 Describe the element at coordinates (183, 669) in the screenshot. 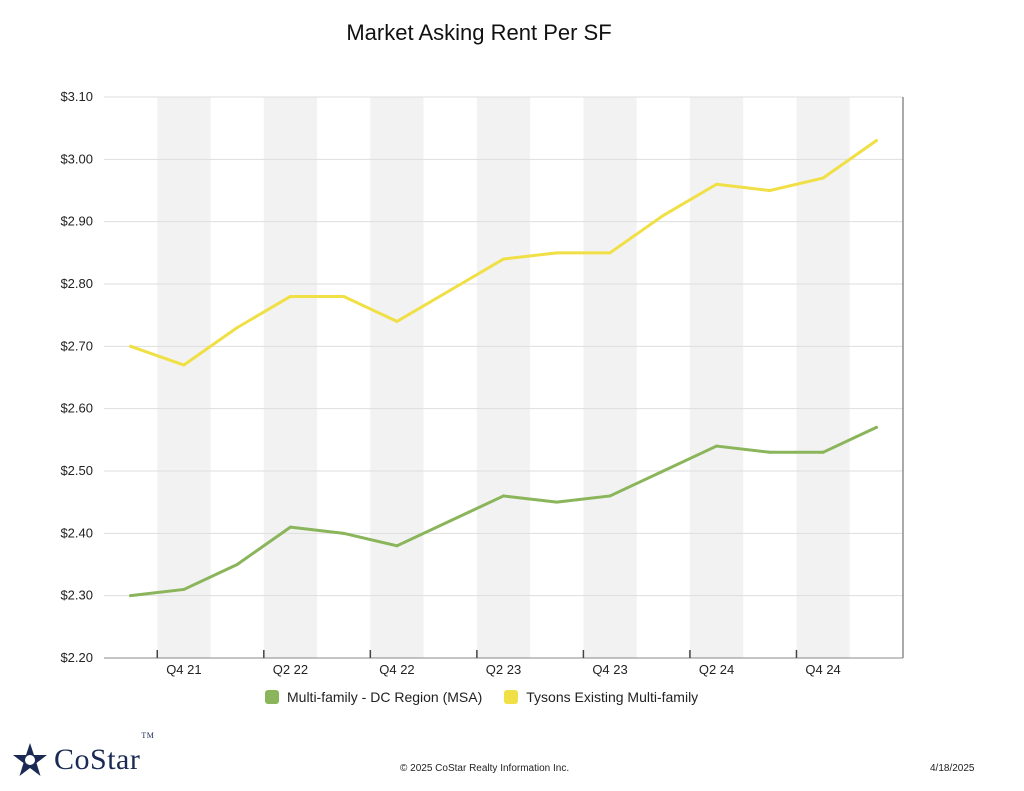

I see `x-tick-label: Q4 21` at that location.